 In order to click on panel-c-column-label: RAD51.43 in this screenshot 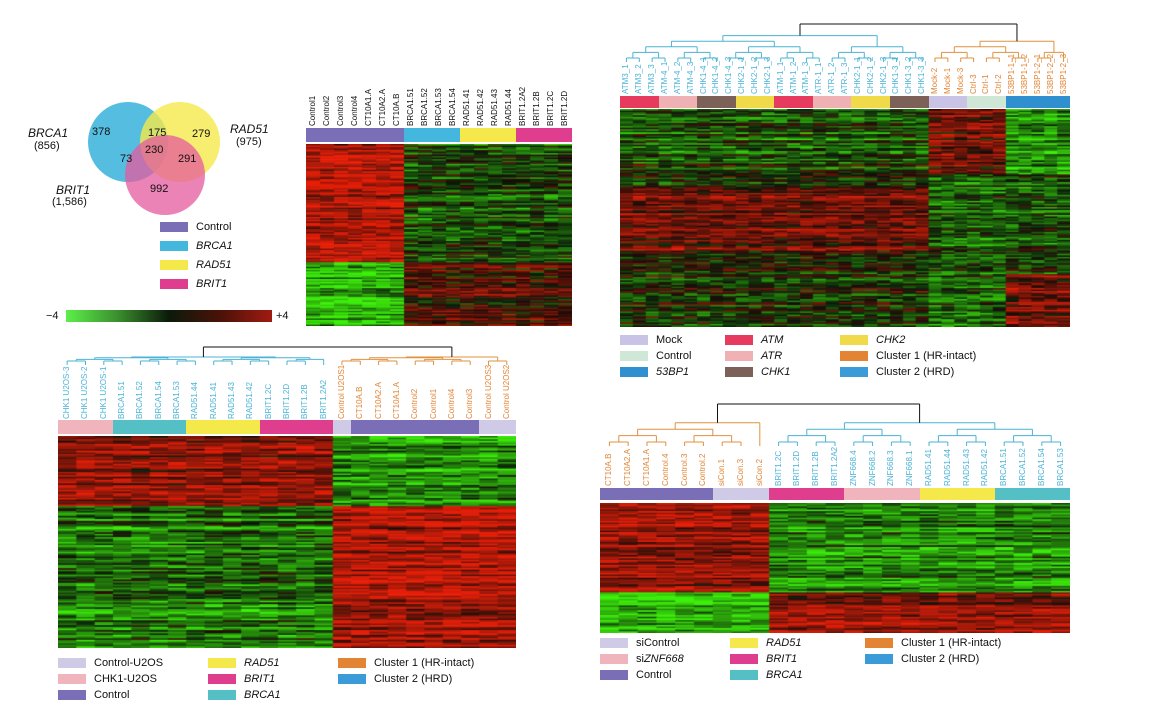, I will do `click(232, 400)`.